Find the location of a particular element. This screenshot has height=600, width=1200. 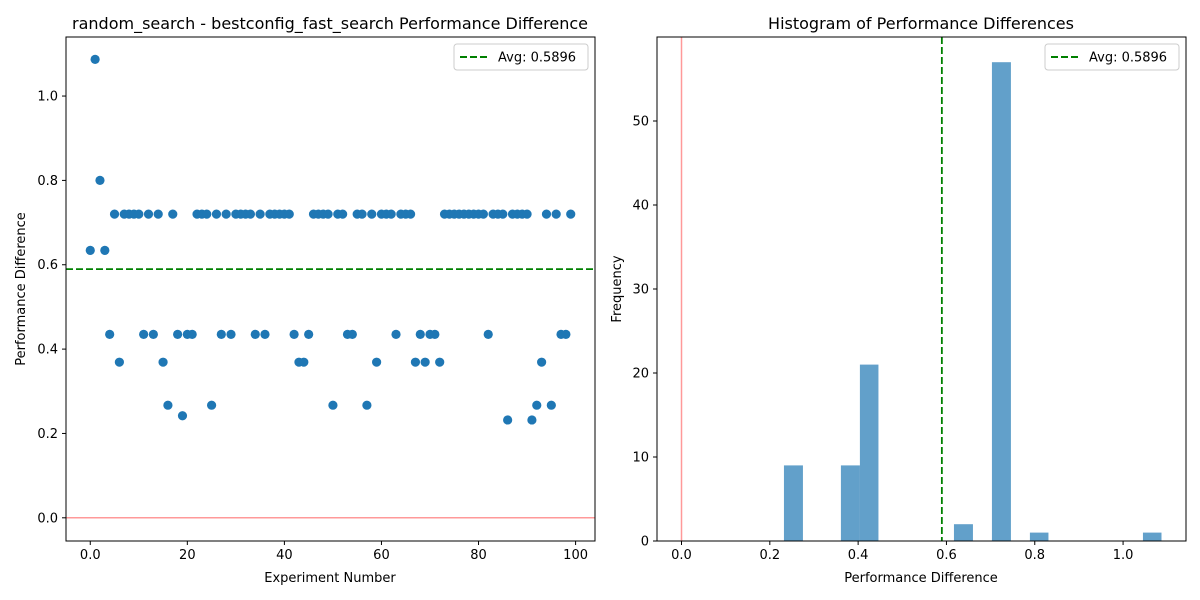

histogram-y-tick-label: 10 is located at coordinates (640, 458).